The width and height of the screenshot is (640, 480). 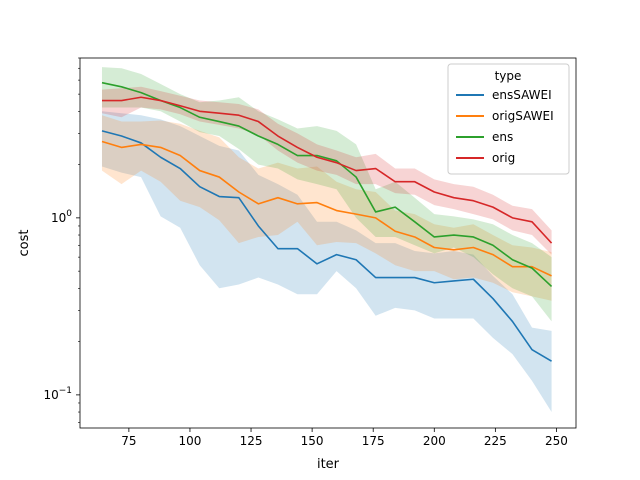 I want to click on x-tick-label: 225, so click(x=495, y=441).